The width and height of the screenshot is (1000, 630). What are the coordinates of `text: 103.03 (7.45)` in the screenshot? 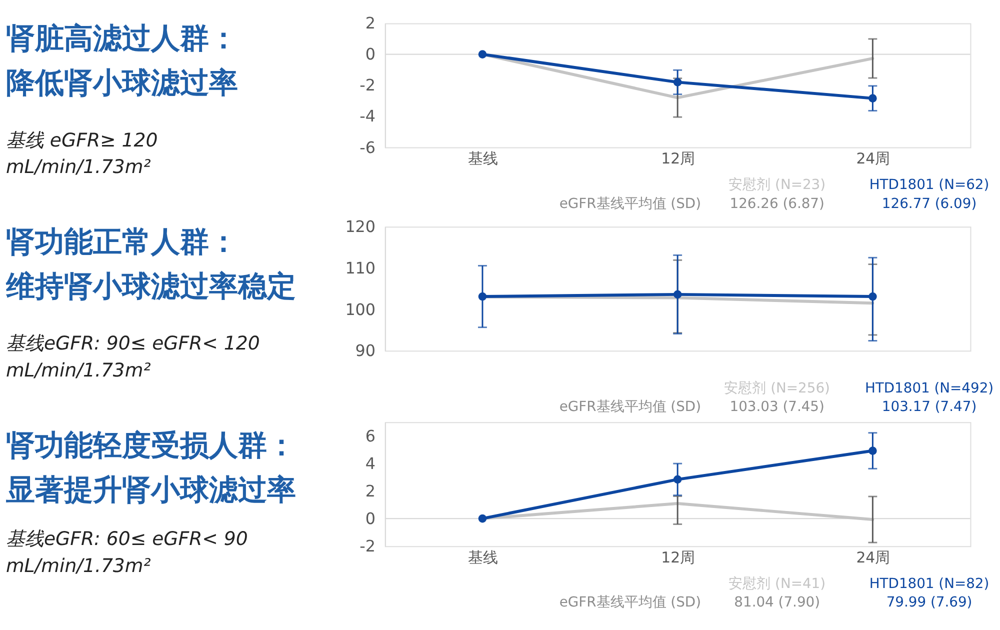 It's located at (777, 407).